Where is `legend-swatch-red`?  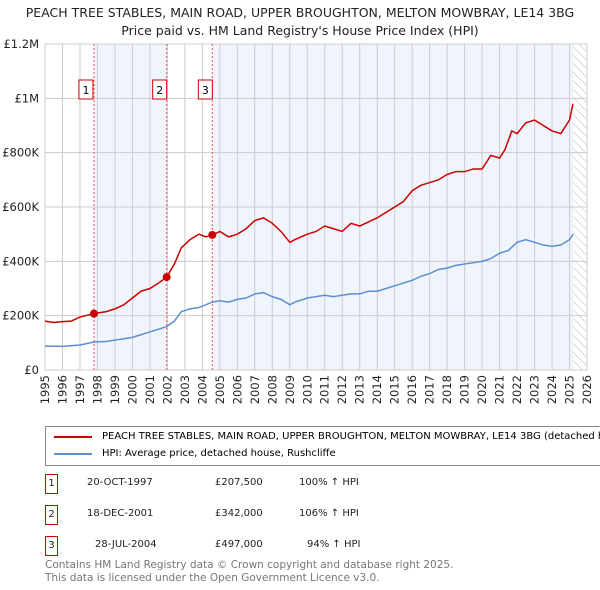
legend-swatch-red is located at coordinates (73, 437).